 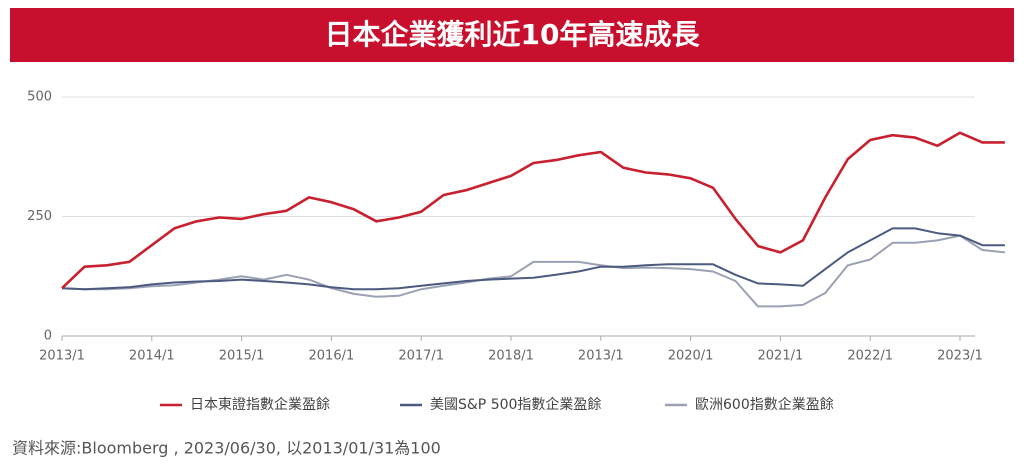 I want to click on title-bar, so click(x=512, y=35).